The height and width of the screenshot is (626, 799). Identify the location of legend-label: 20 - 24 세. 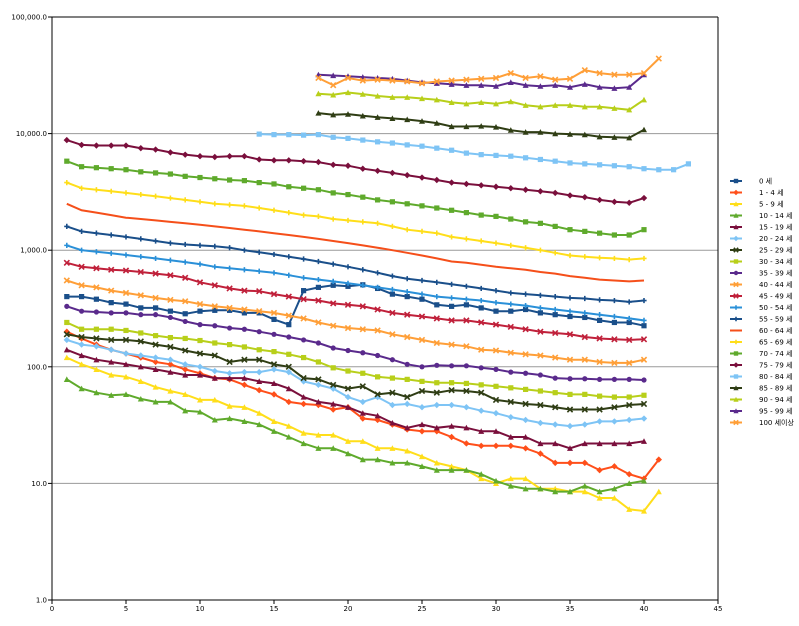
(775, 238).